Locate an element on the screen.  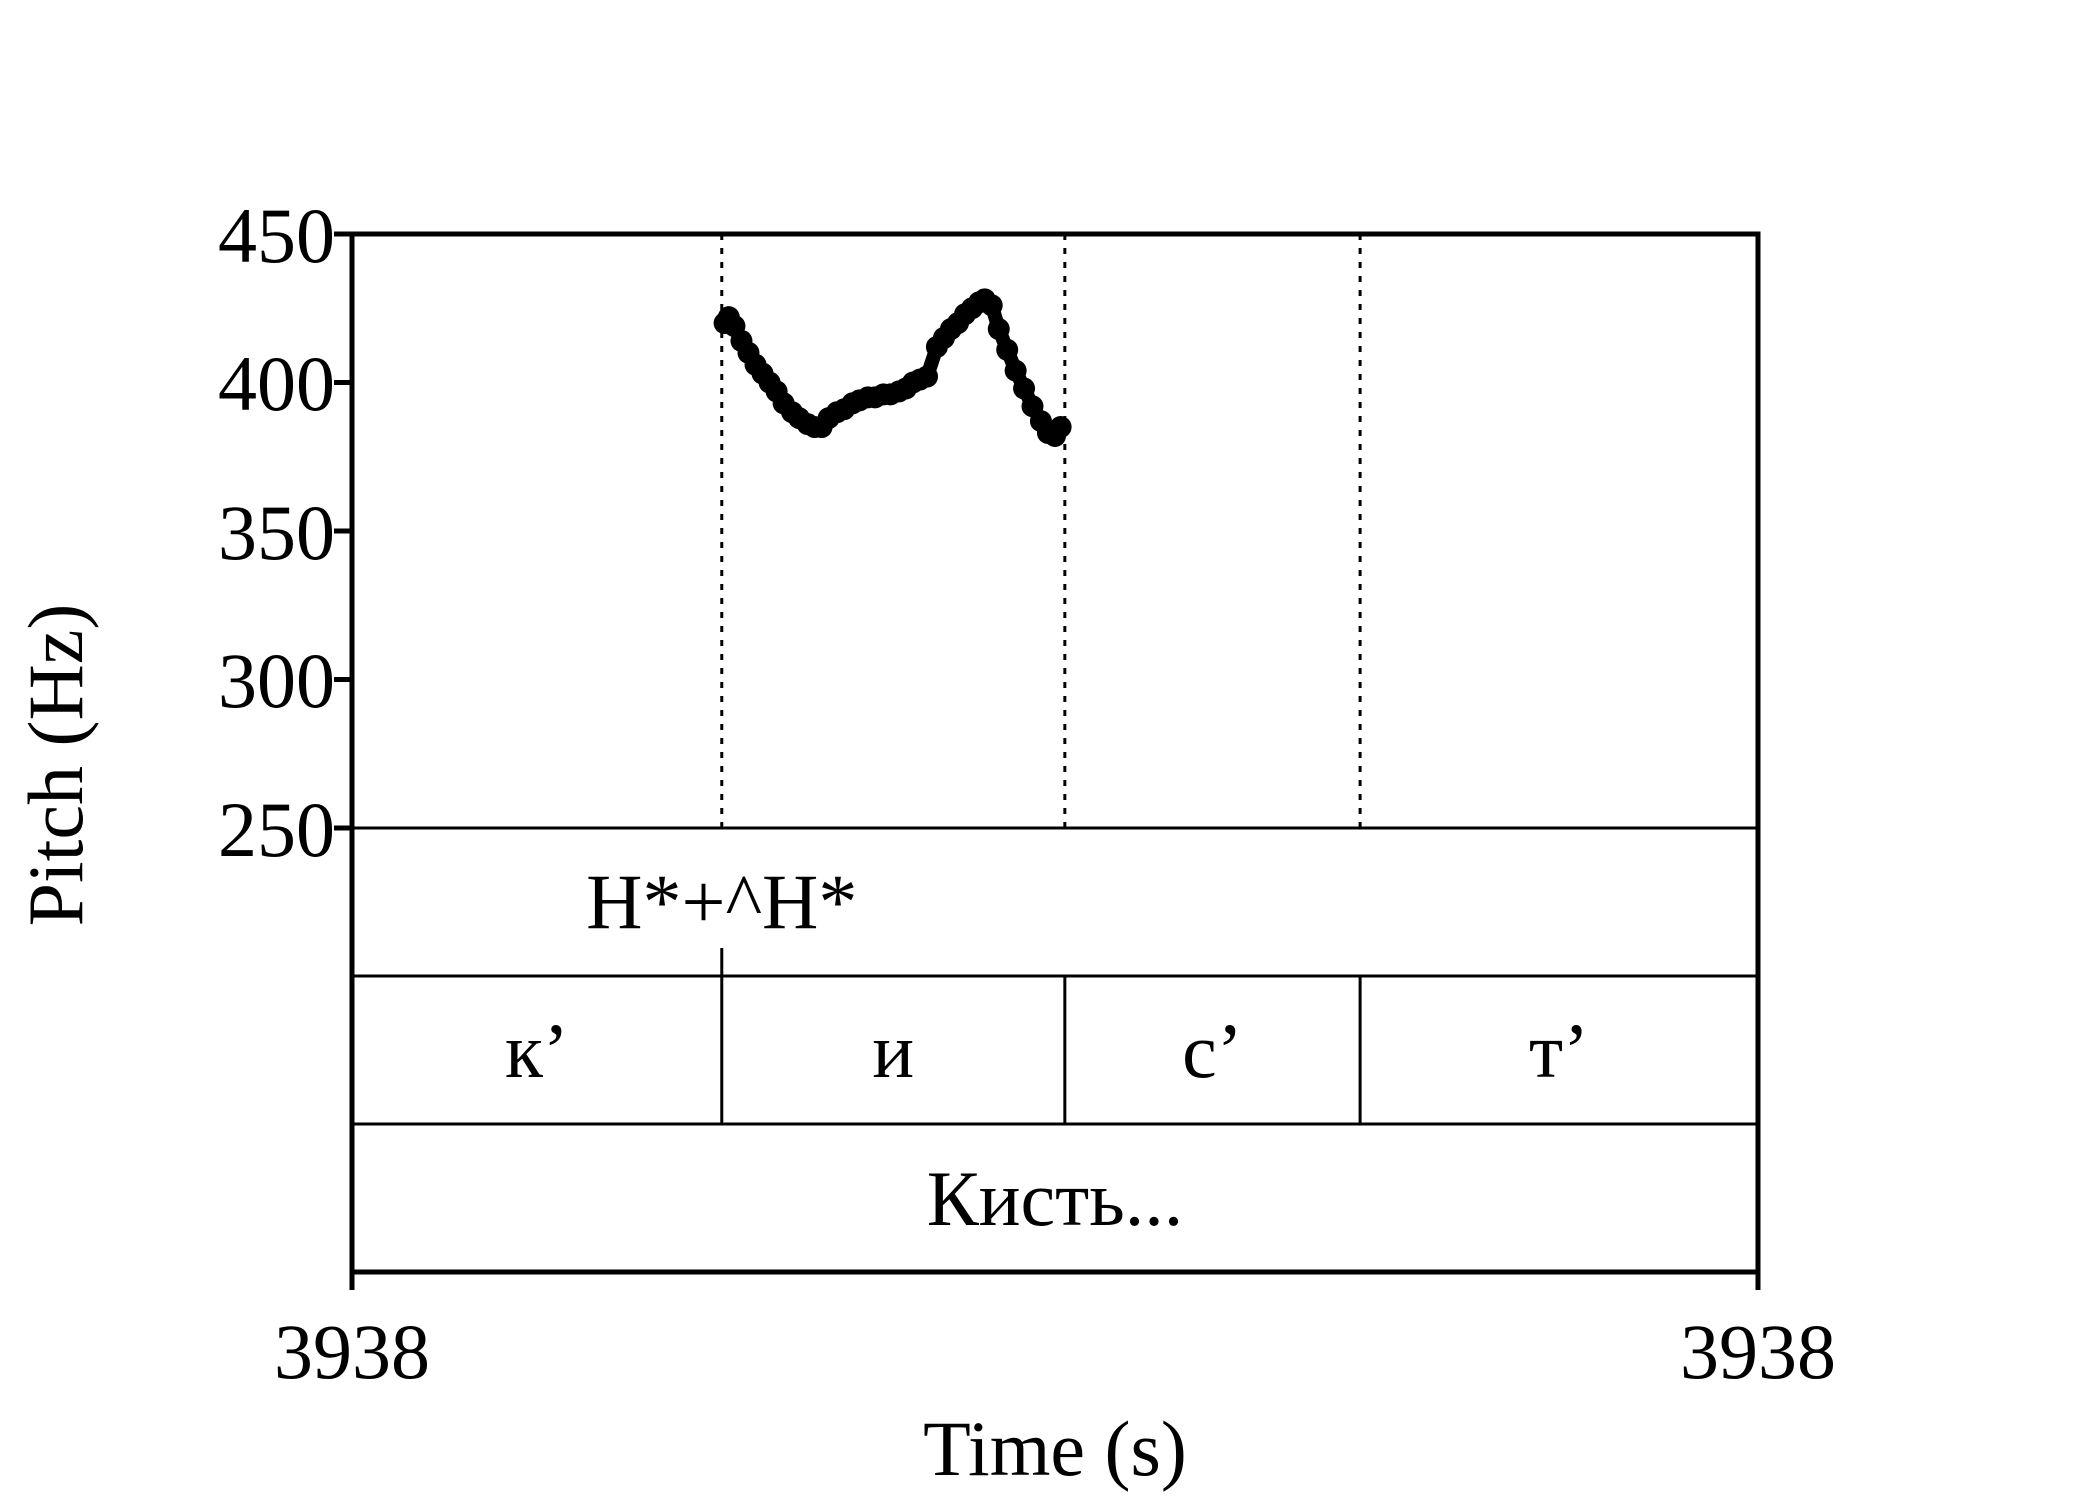
y-axis-title: Pitch (Hz) is located at coordinates (55, 765).